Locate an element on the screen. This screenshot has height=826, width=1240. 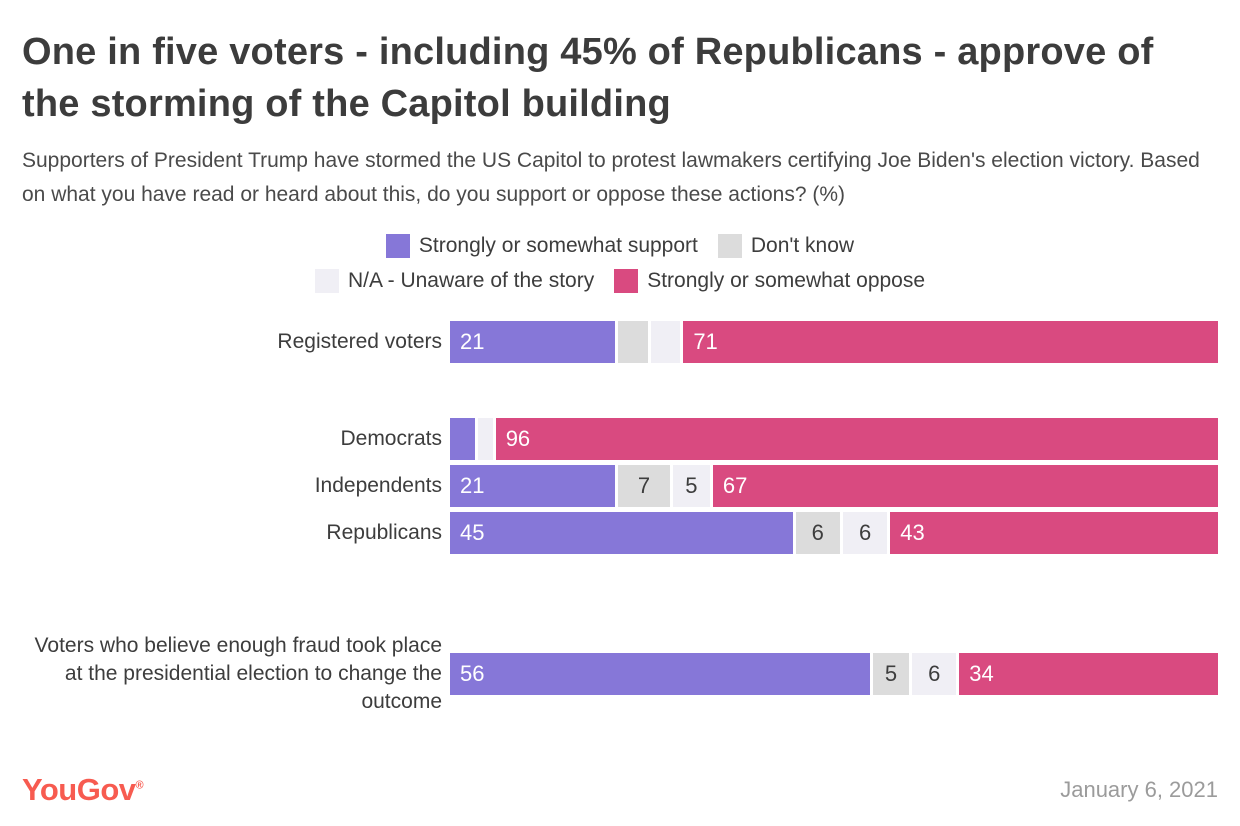
legend-label: Strongly or somewhat support is located at coordinates (558, 245).